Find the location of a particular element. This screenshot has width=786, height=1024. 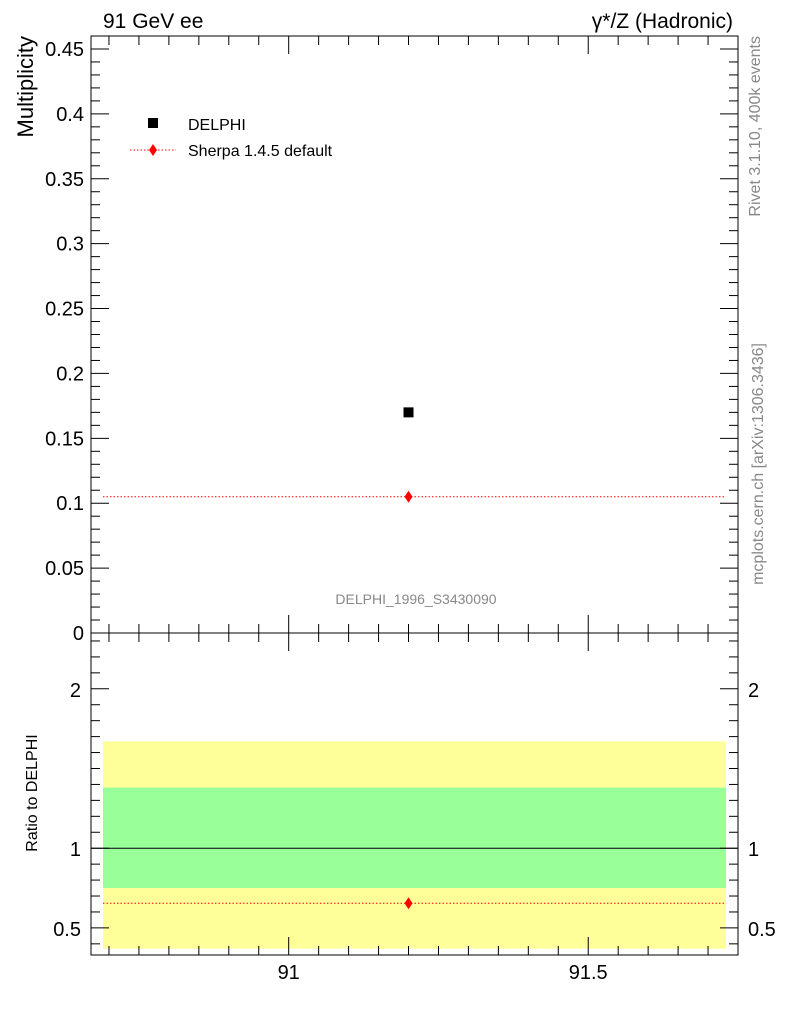

legend-label-sherpa: Sherpa 1.4.5 default is located at coordinates (260, 151).